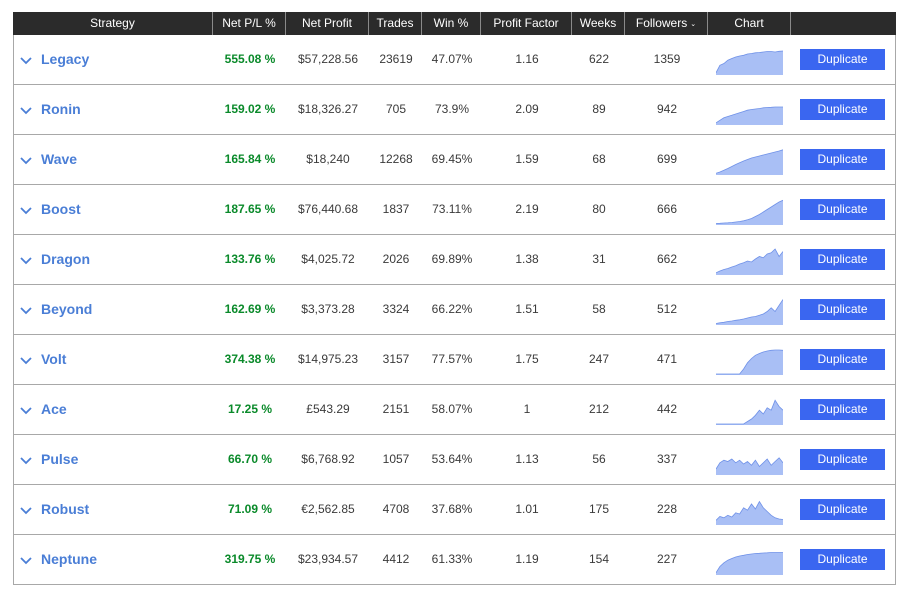  What do you see at coordinates (395, 23) in the screenshot?
I see `col-header-trades: Trades` at bounding box center [395, 23].